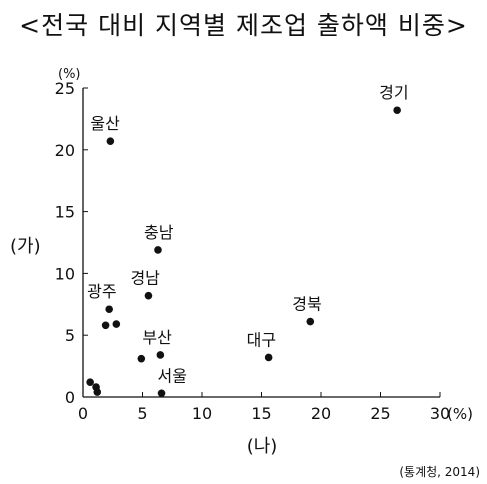  I want to click on y-tick-label: 15, so click(65, 212).